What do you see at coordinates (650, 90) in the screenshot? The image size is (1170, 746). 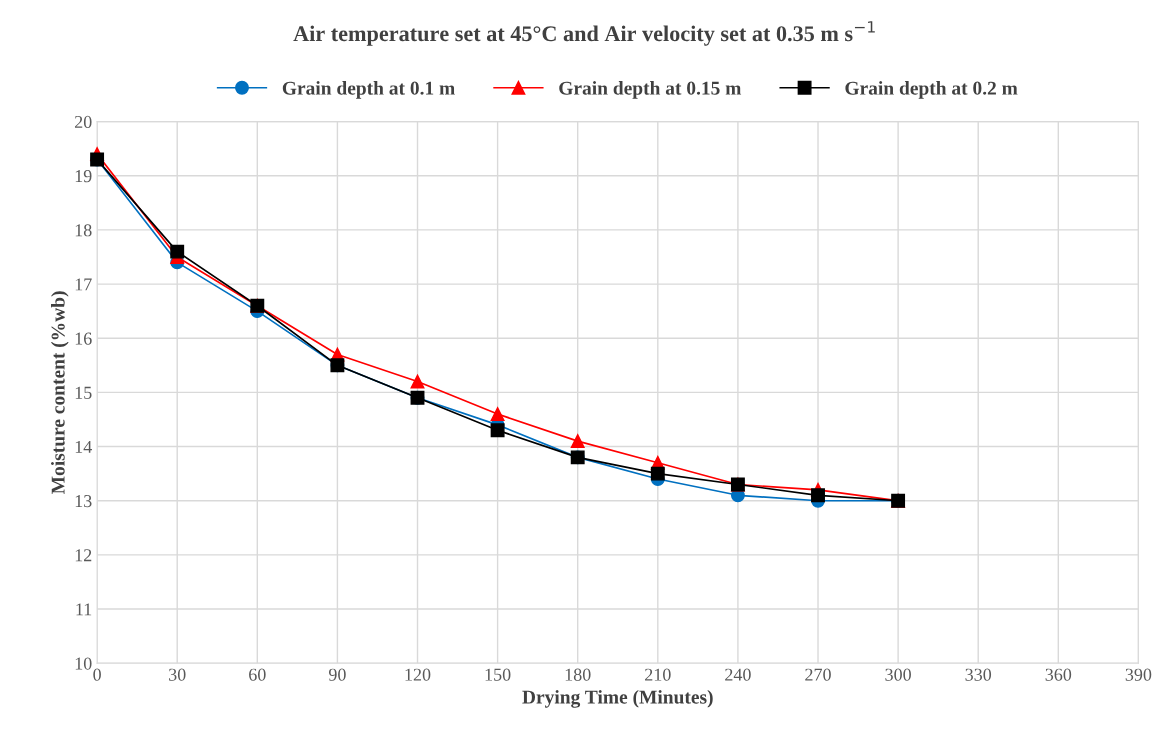 I see `legend-label: Grain depth at 0.15 m` at bounding box center [650, 90].